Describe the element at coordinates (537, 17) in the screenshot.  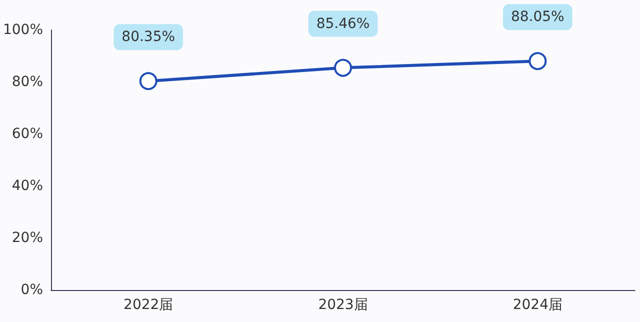
I see `data-label: 88.05%` at that location.